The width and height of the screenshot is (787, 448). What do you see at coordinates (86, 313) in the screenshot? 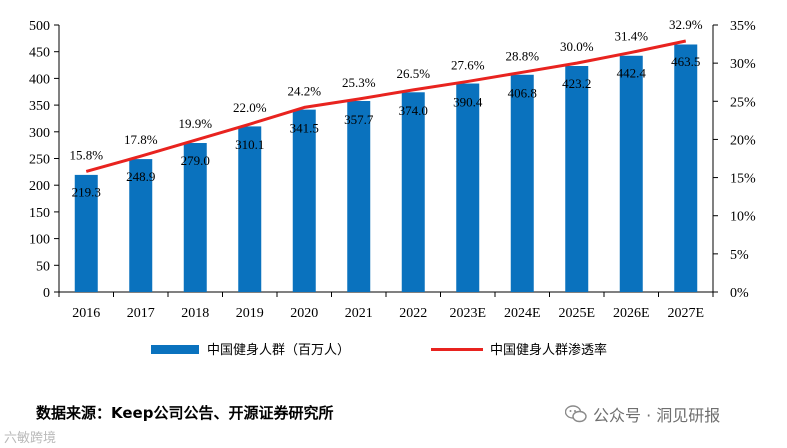
I see `x-tick-label: 2016` at bounding box center [86, 313].